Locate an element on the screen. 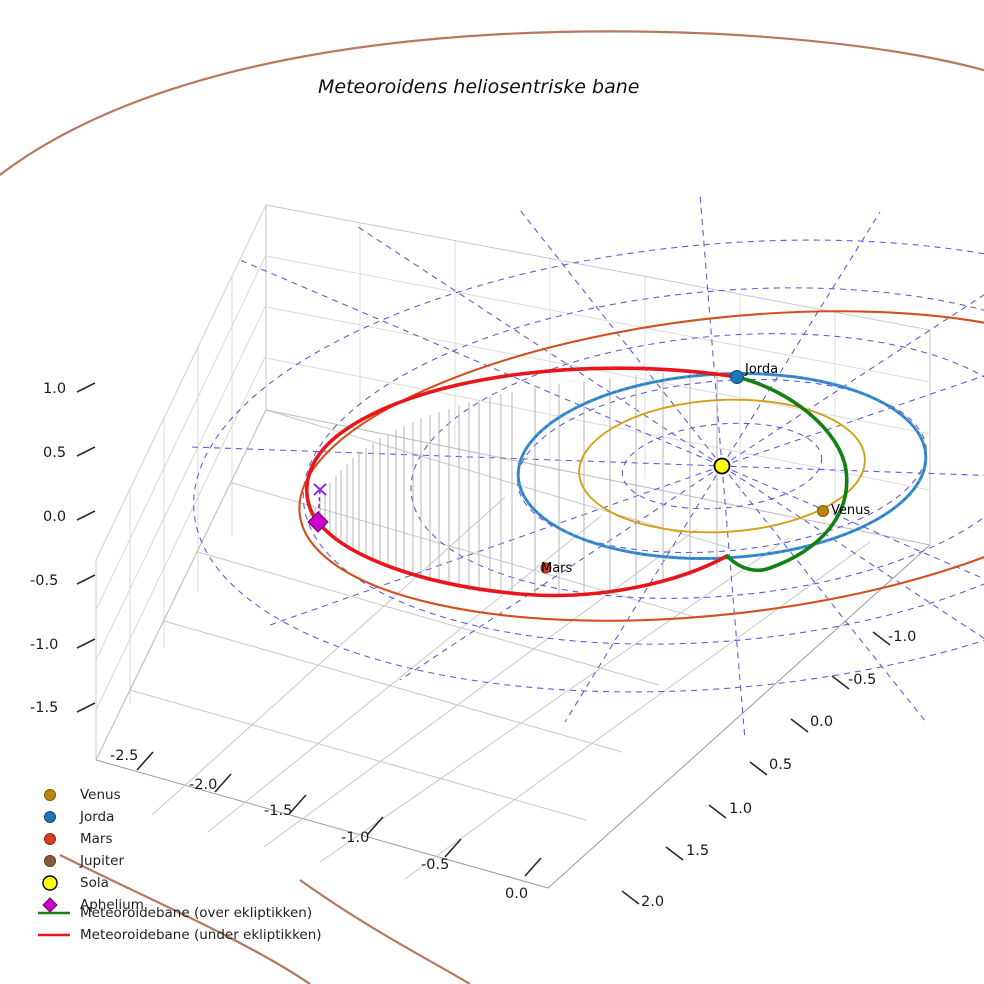 This screenshot has width=984, height=984. legend-marker-sola is located at coordinates (50, 883).